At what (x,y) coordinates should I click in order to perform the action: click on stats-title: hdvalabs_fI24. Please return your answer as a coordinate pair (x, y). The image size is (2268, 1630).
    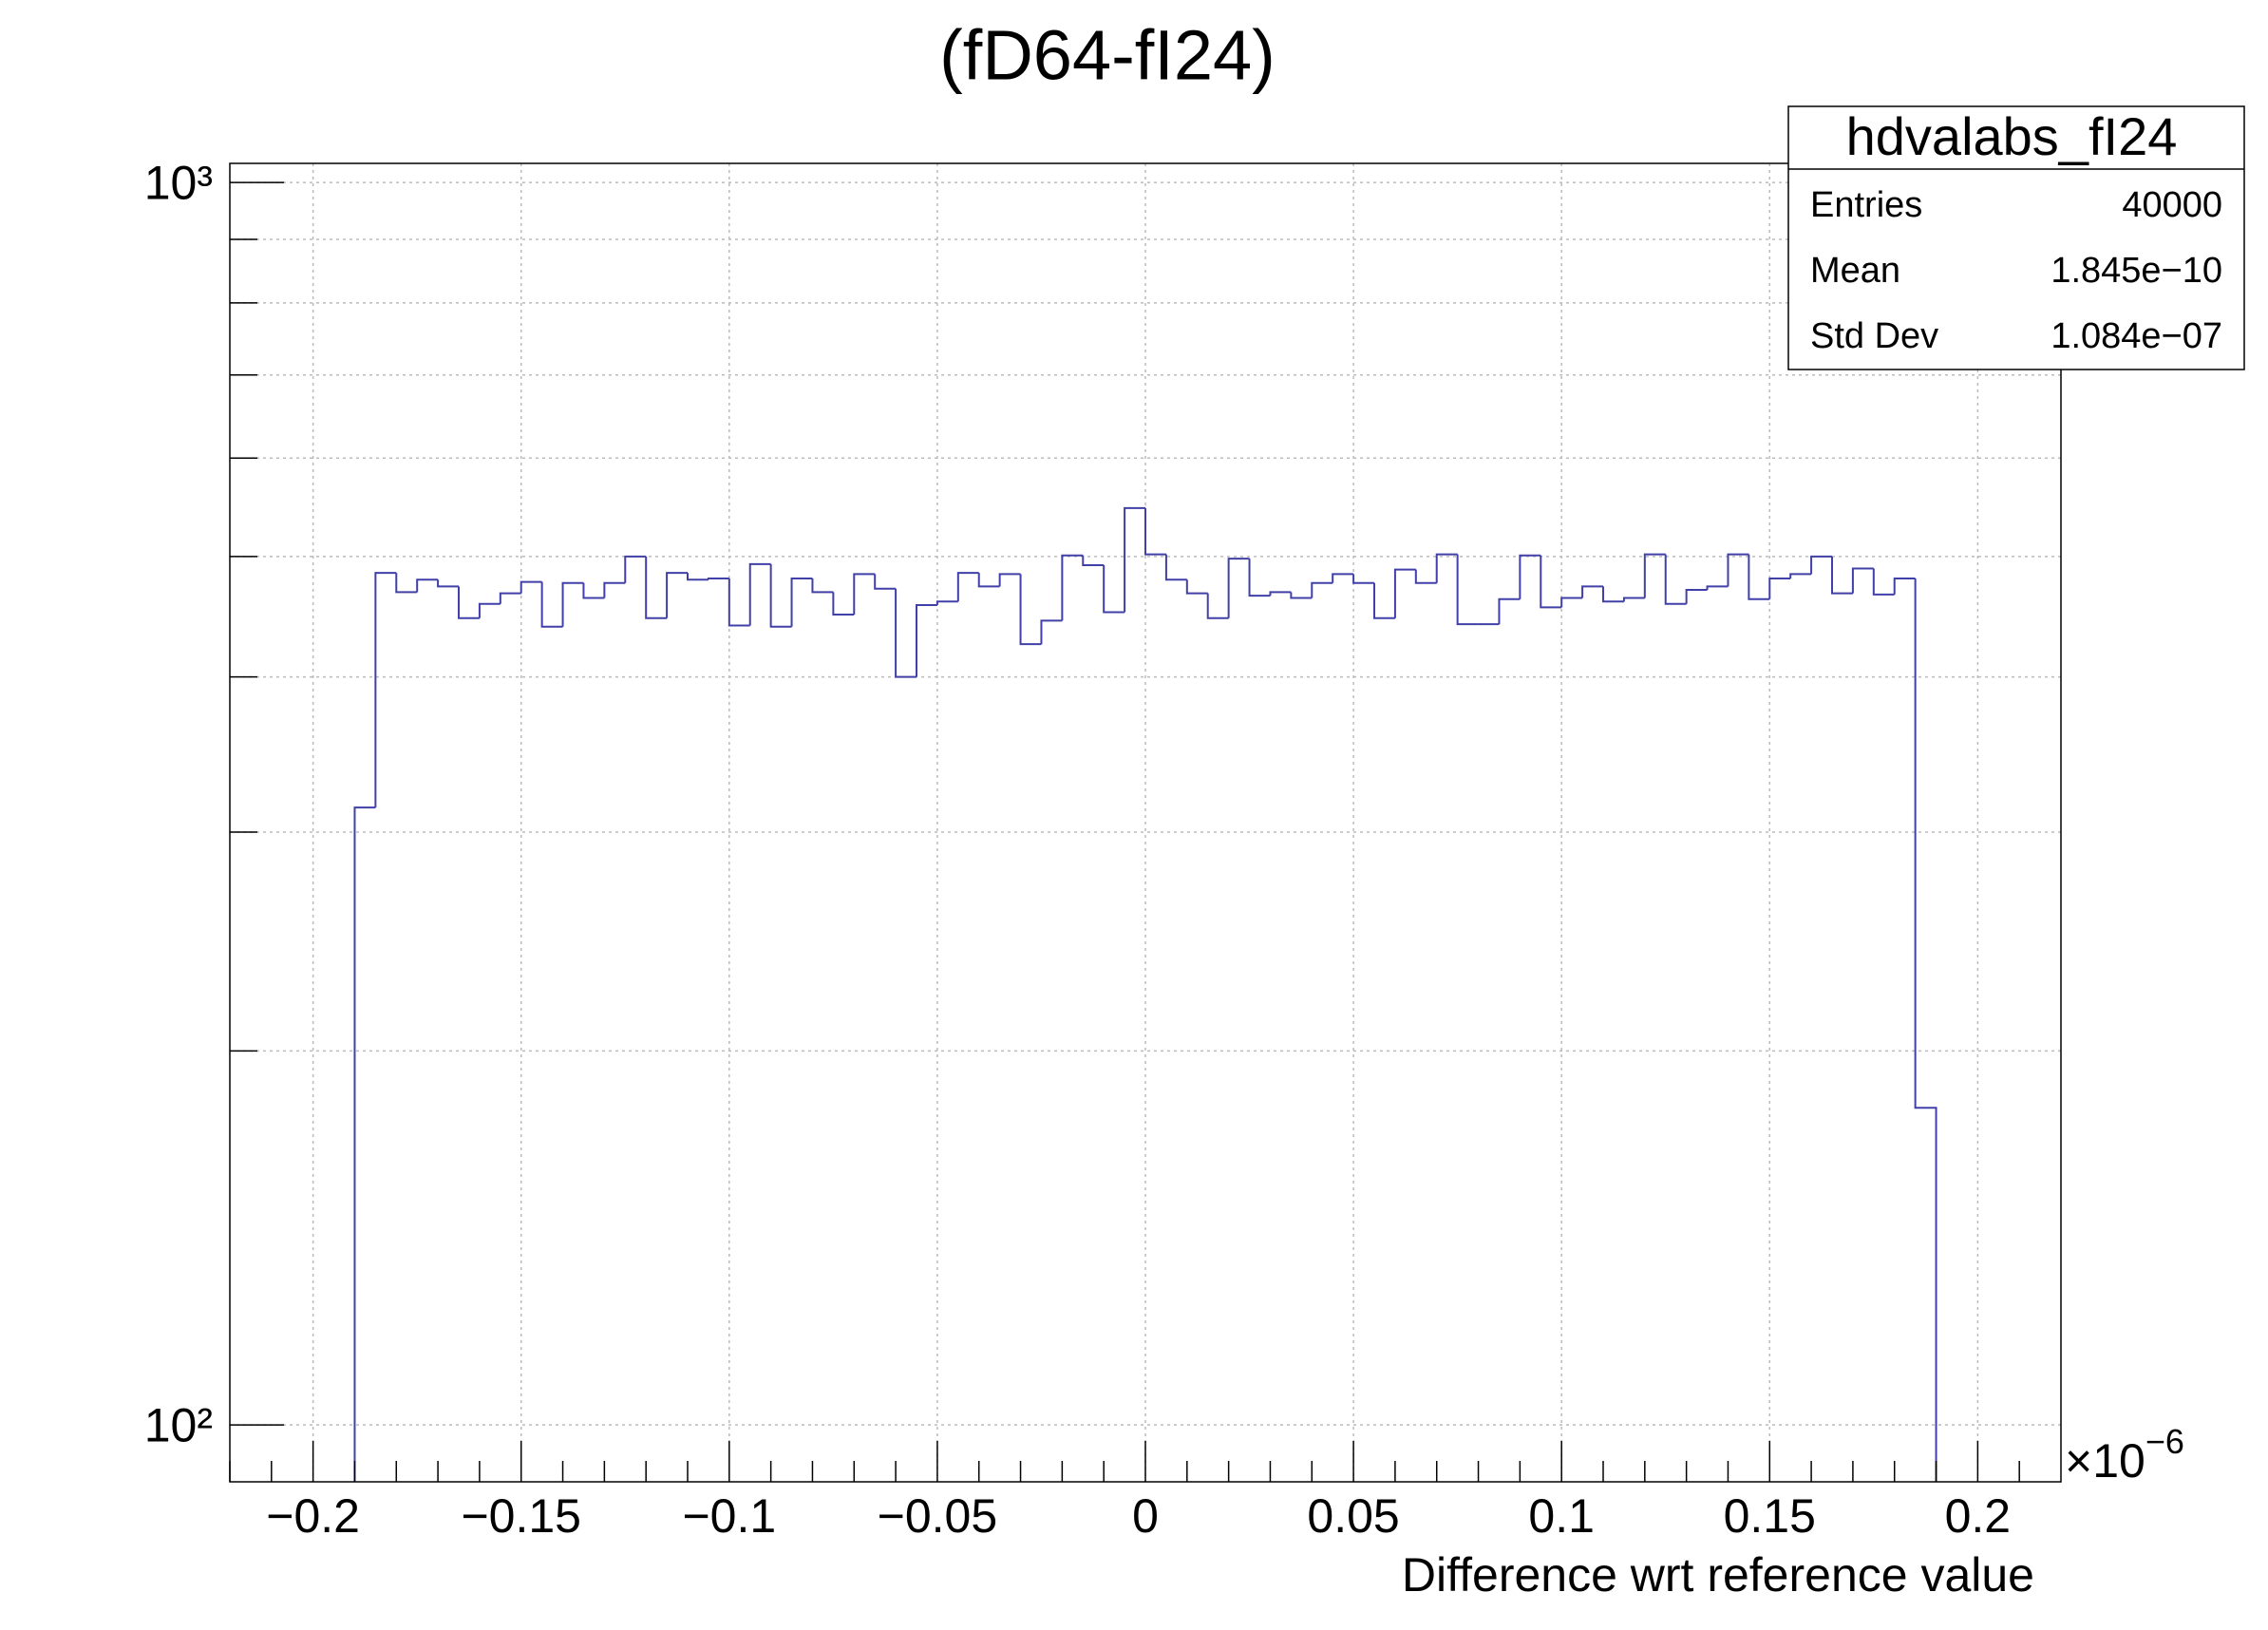
    Looking at the image, I should click on (2012, 136).